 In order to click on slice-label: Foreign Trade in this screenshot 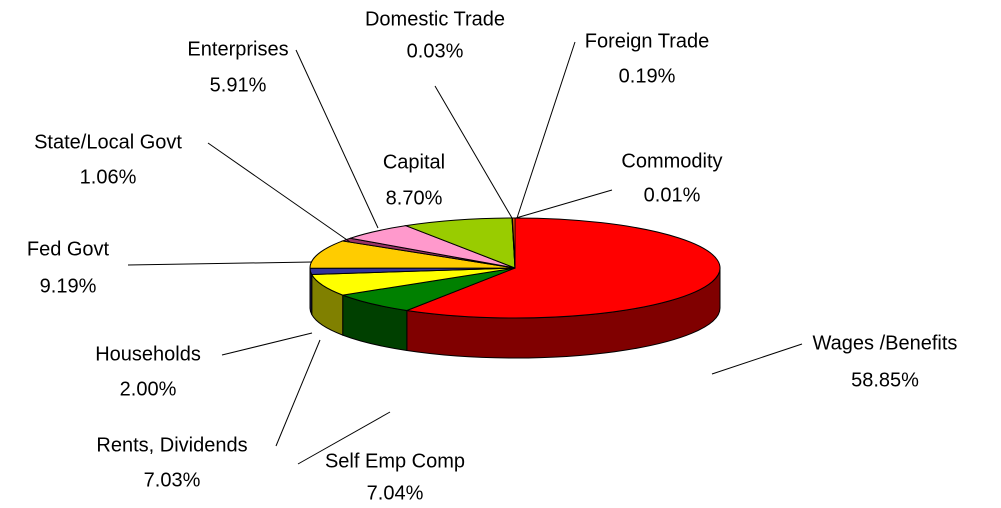, I will do `click(647, 41)`.